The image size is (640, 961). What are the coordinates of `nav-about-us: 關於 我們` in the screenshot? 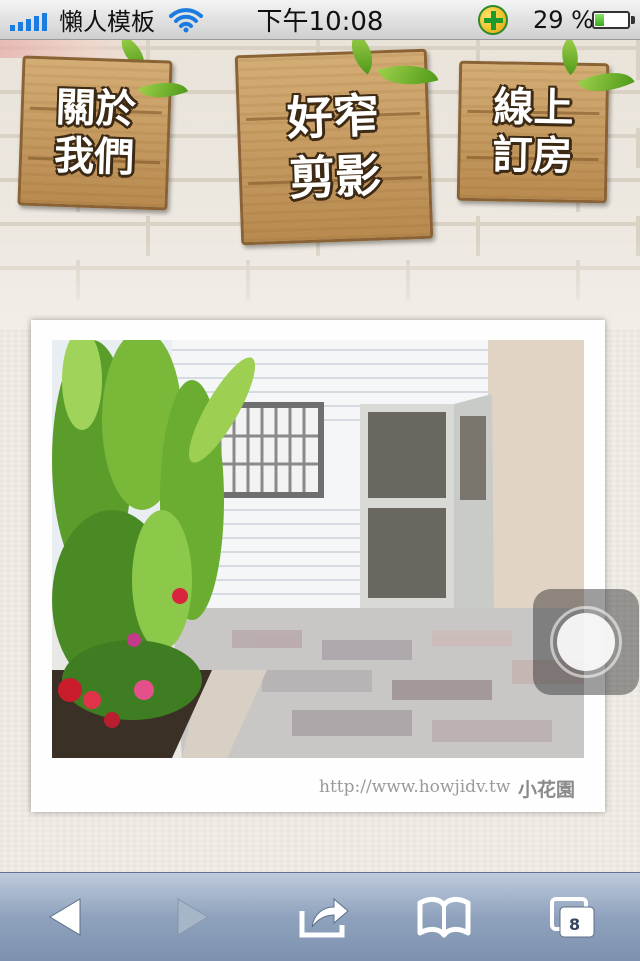 It's located at (95, 133).